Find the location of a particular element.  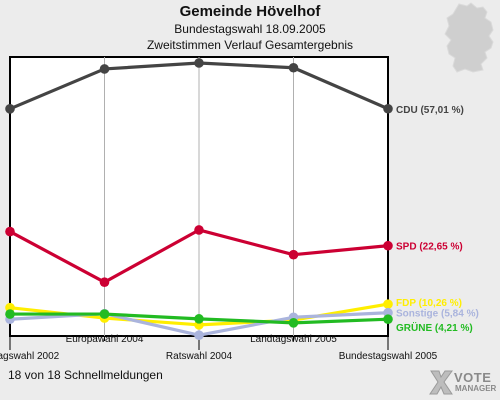

data-point-fdp is located at coordinates (388, 304).